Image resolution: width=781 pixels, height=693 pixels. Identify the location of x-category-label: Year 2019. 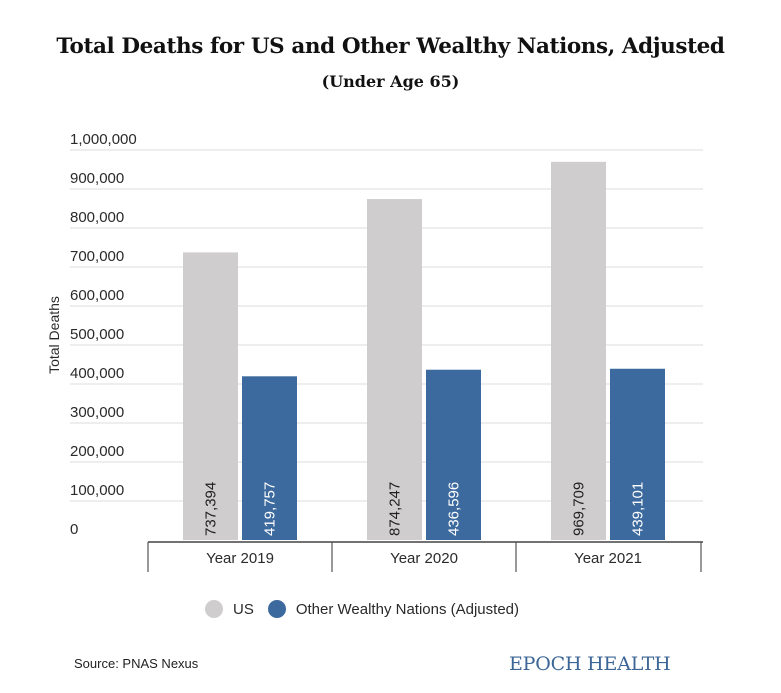
(240, 558).